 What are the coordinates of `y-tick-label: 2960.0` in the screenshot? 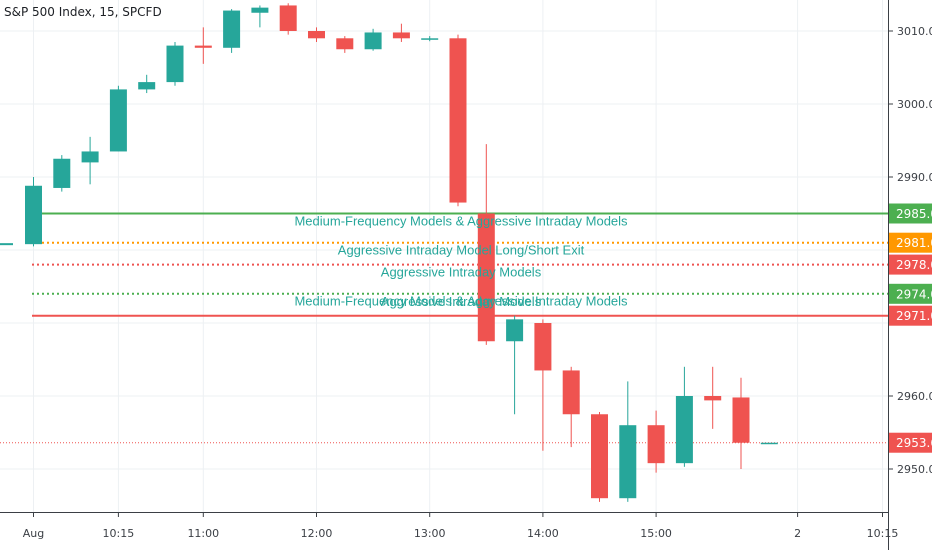 It's located at (914, 396).